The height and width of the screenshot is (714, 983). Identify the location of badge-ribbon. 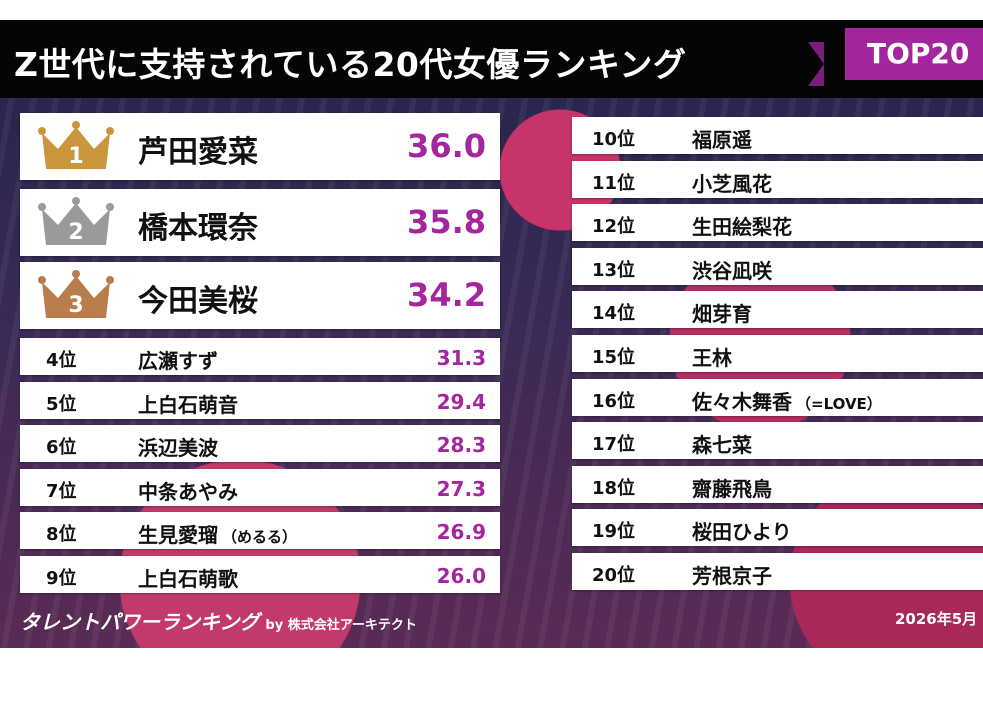
(816, 64).